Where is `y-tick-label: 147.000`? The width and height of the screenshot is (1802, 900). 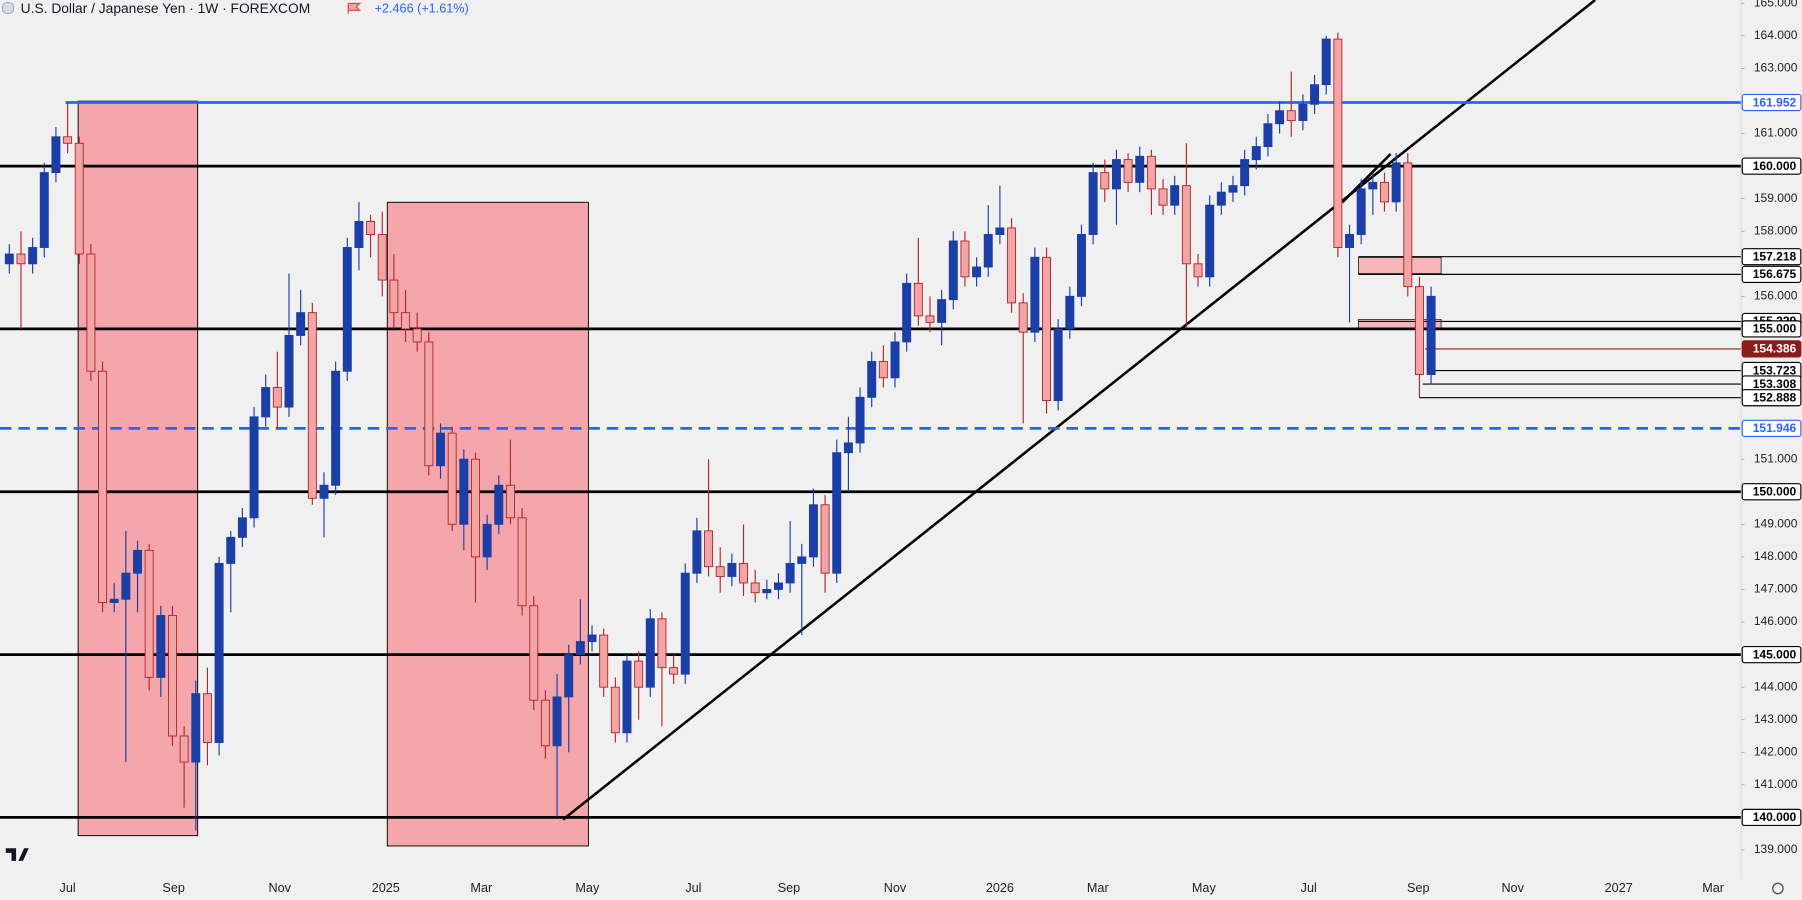 y-tick-label: 147.000 is located at coordinates (1776, 589).